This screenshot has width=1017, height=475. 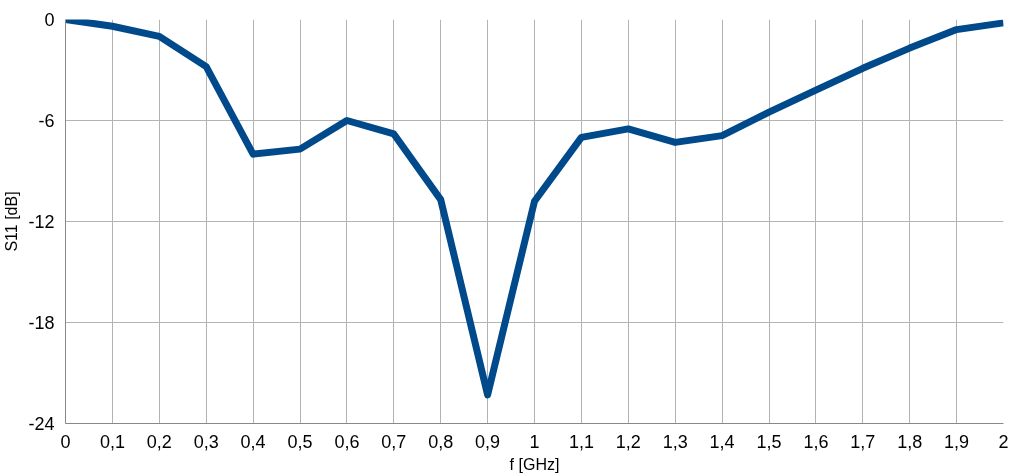 What do you see at coordinates (534, 441) in the screenshot?
I see `x-tick-label: 1` at bounding box center [534, 441].